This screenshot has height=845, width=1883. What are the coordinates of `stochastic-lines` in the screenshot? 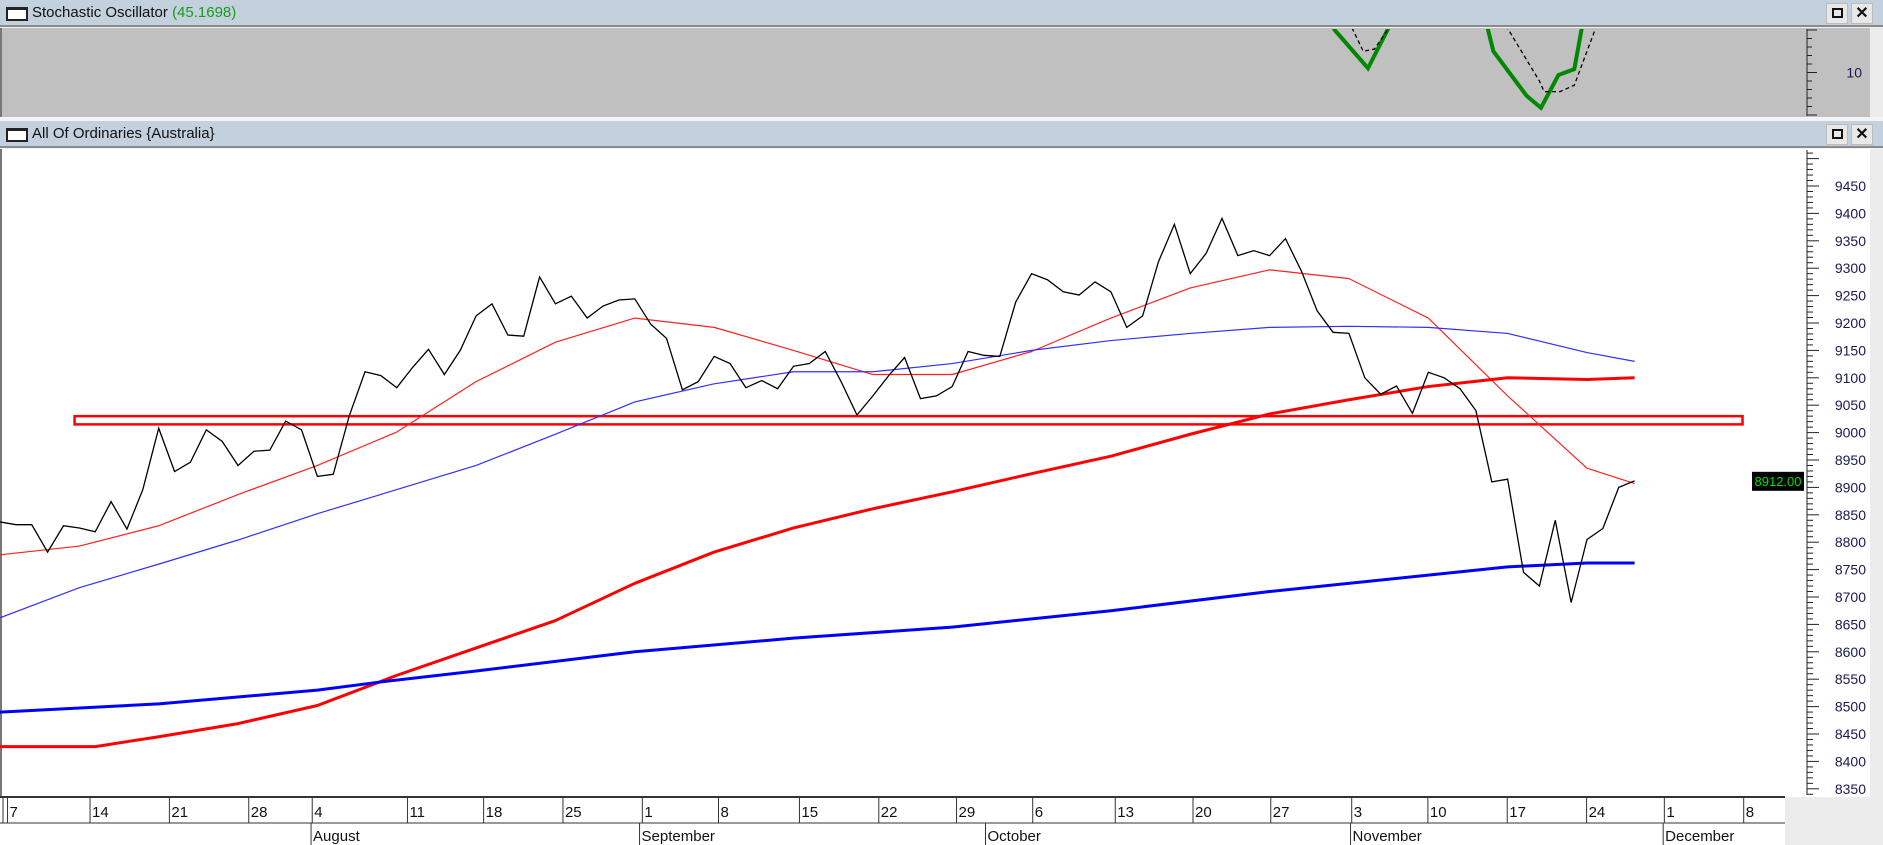 It's located at (1464, 70).